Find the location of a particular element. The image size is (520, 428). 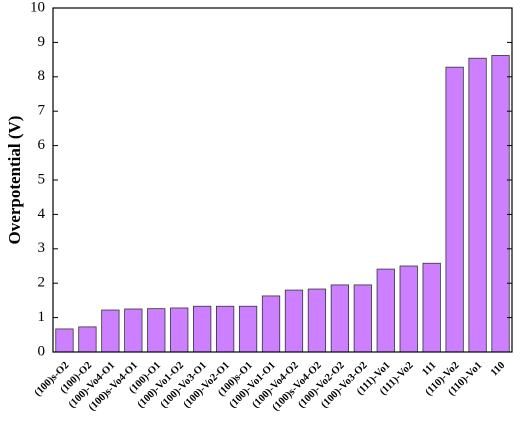

x-tick-label: 111 is located at coordinates (429, 369).